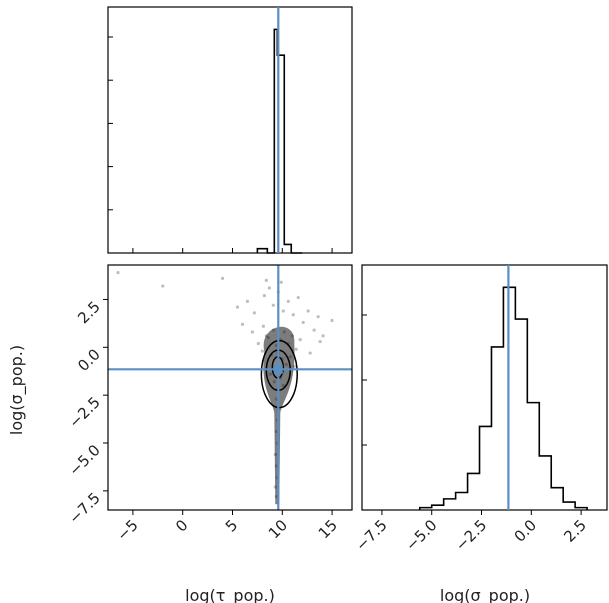  I want to click on y-tick-label: −5.0, so click(84, 460).